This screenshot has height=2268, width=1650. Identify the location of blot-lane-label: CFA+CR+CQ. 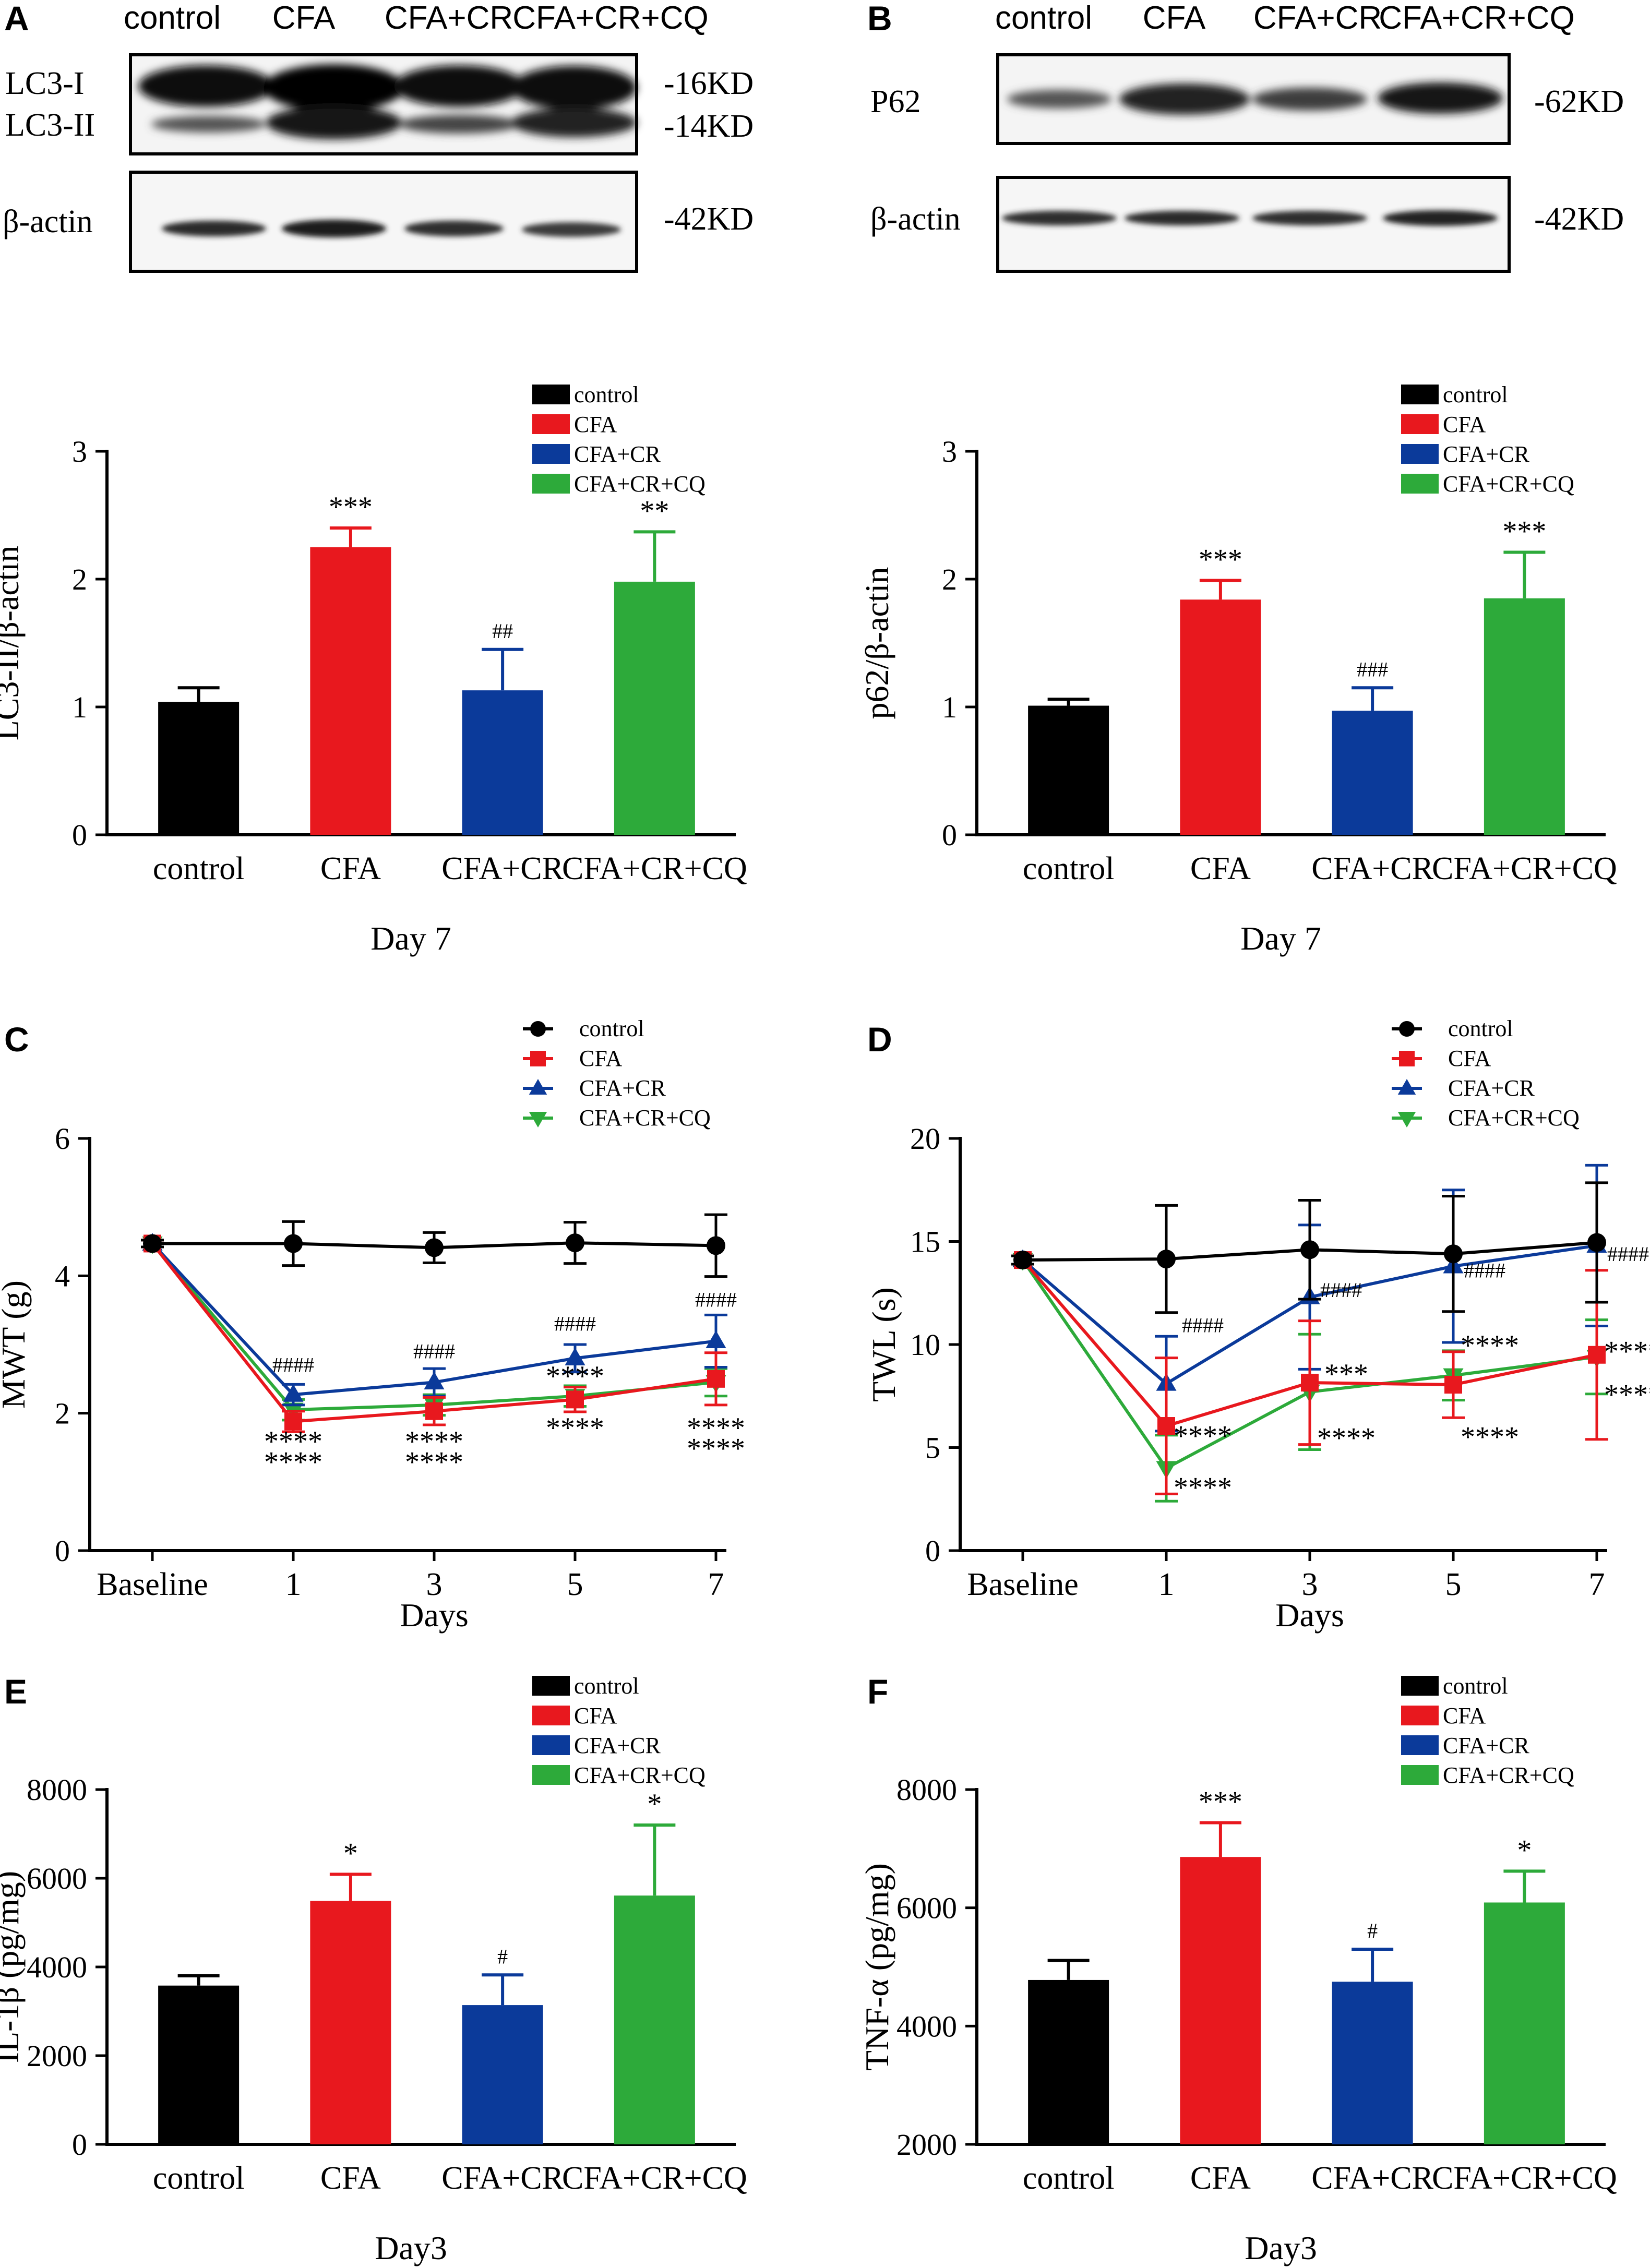
(611, 18).